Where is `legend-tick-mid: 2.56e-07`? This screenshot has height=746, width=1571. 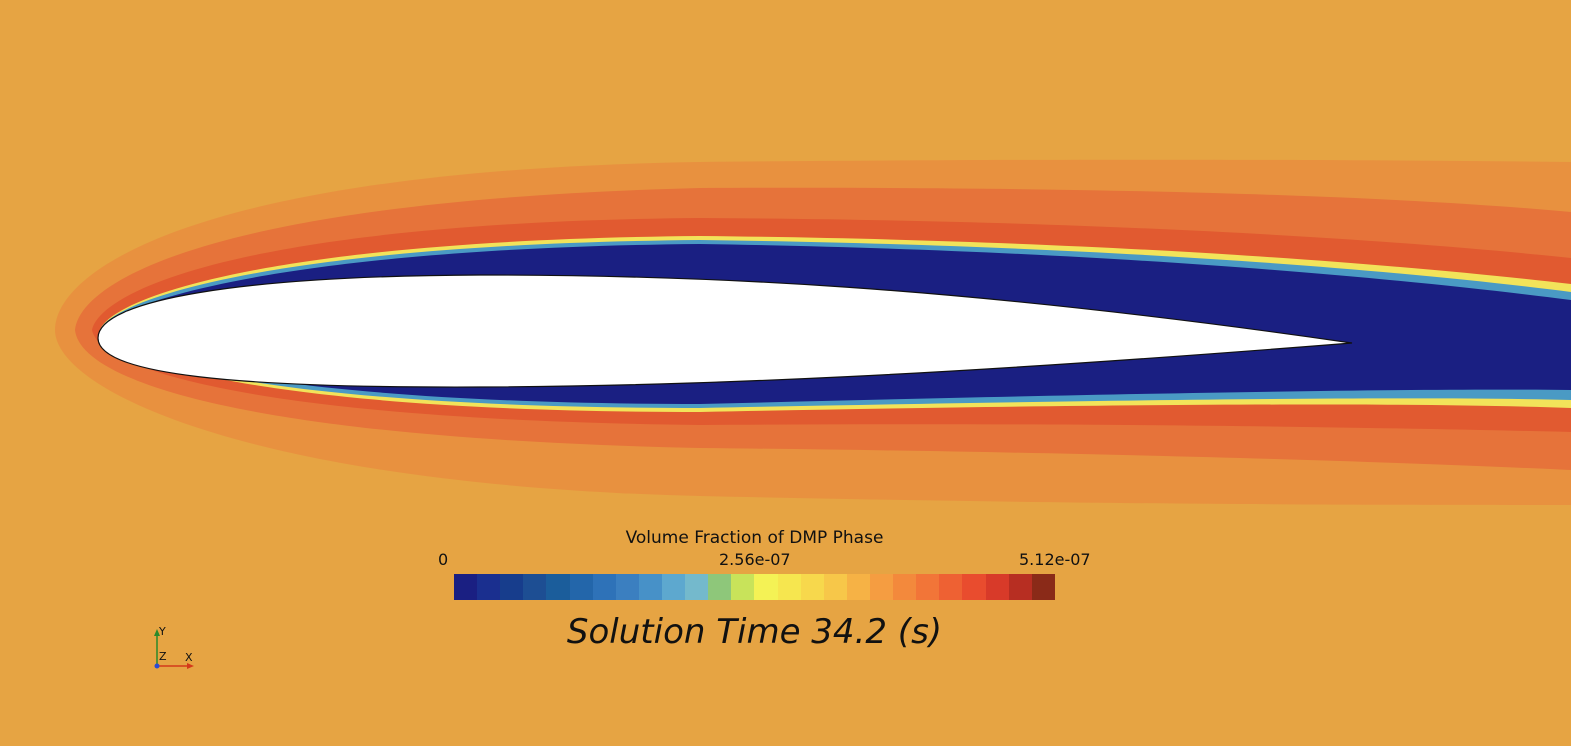
legend-tick-mid: 2.56e-07 is located at coordinates (755, 559).